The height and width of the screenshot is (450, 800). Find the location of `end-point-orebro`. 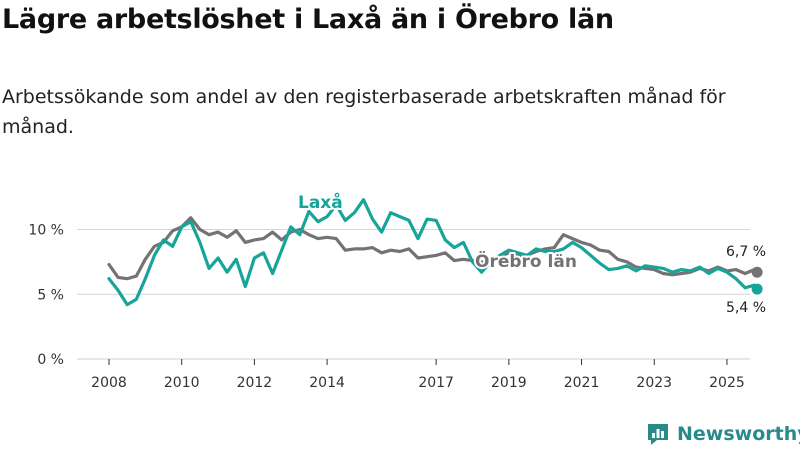

end-point-orebro is located at coordinates (757, 272).